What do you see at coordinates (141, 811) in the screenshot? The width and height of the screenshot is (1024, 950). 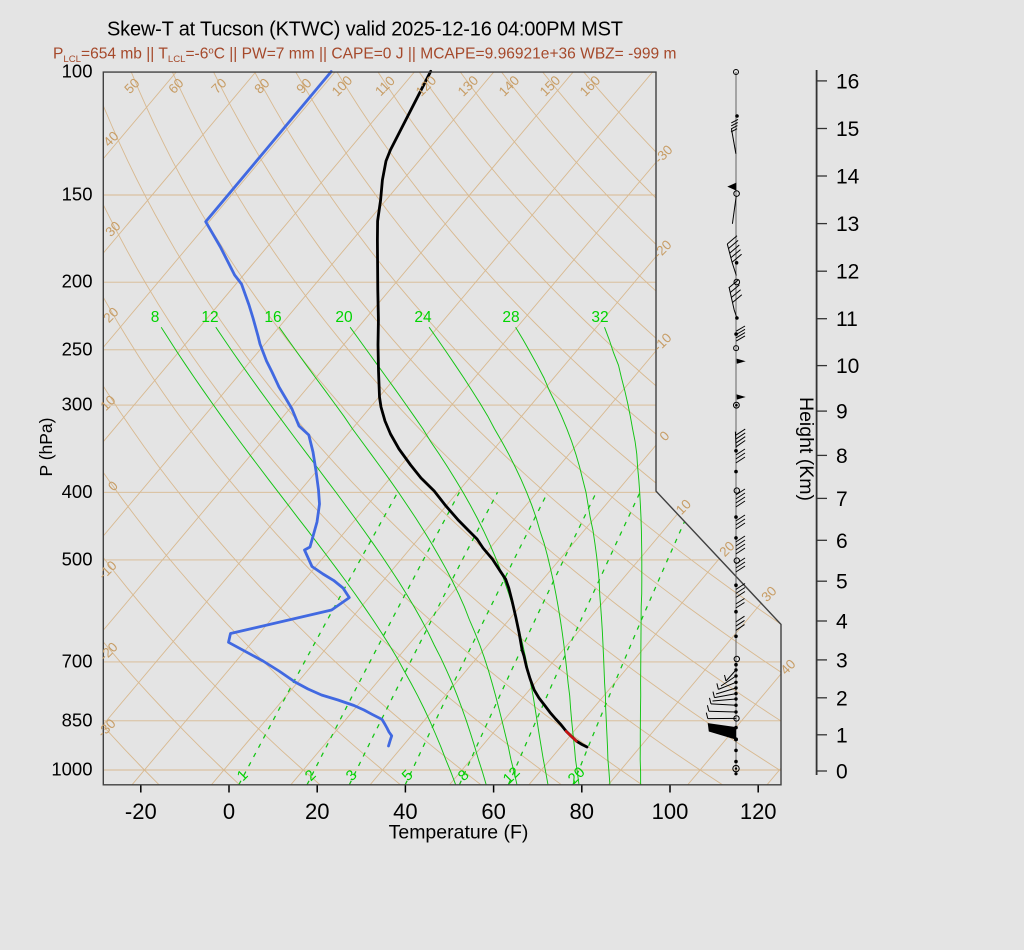 I see `svg-text: -20` at bounding box center [141, 811].